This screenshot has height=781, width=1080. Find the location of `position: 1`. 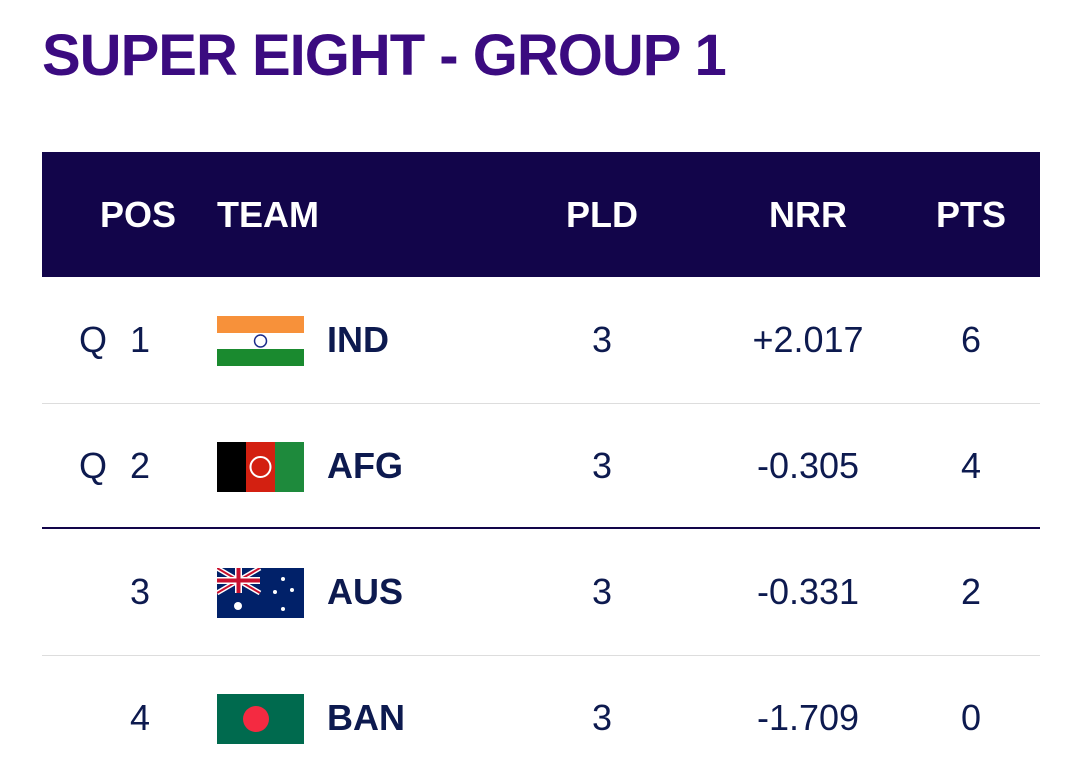

position: 1 is located at coordinates (140, 339).